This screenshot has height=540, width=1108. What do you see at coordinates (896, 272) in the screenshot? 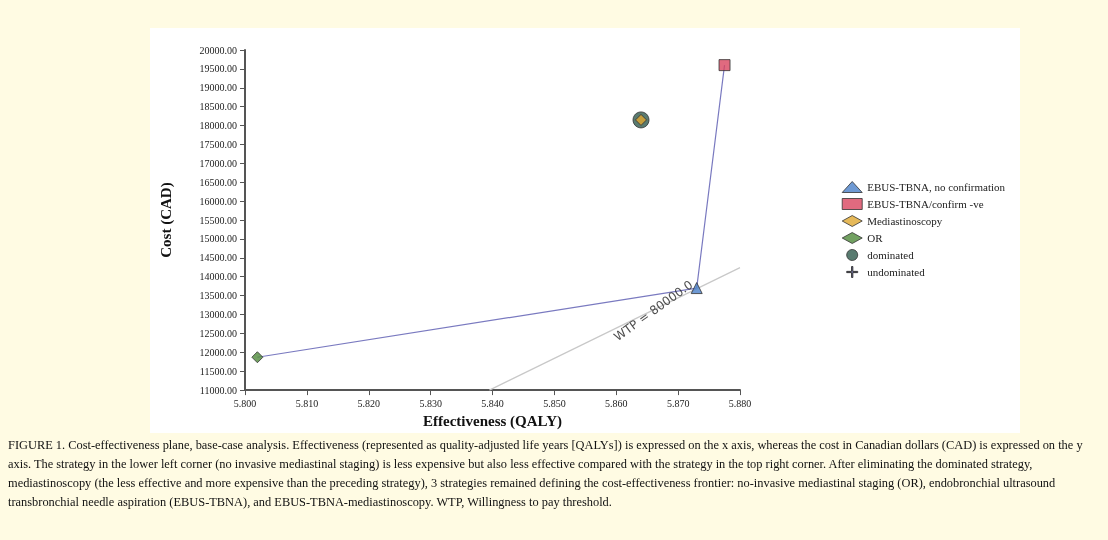
I see `legend-label: undominated` at bounding box center [896, 272].